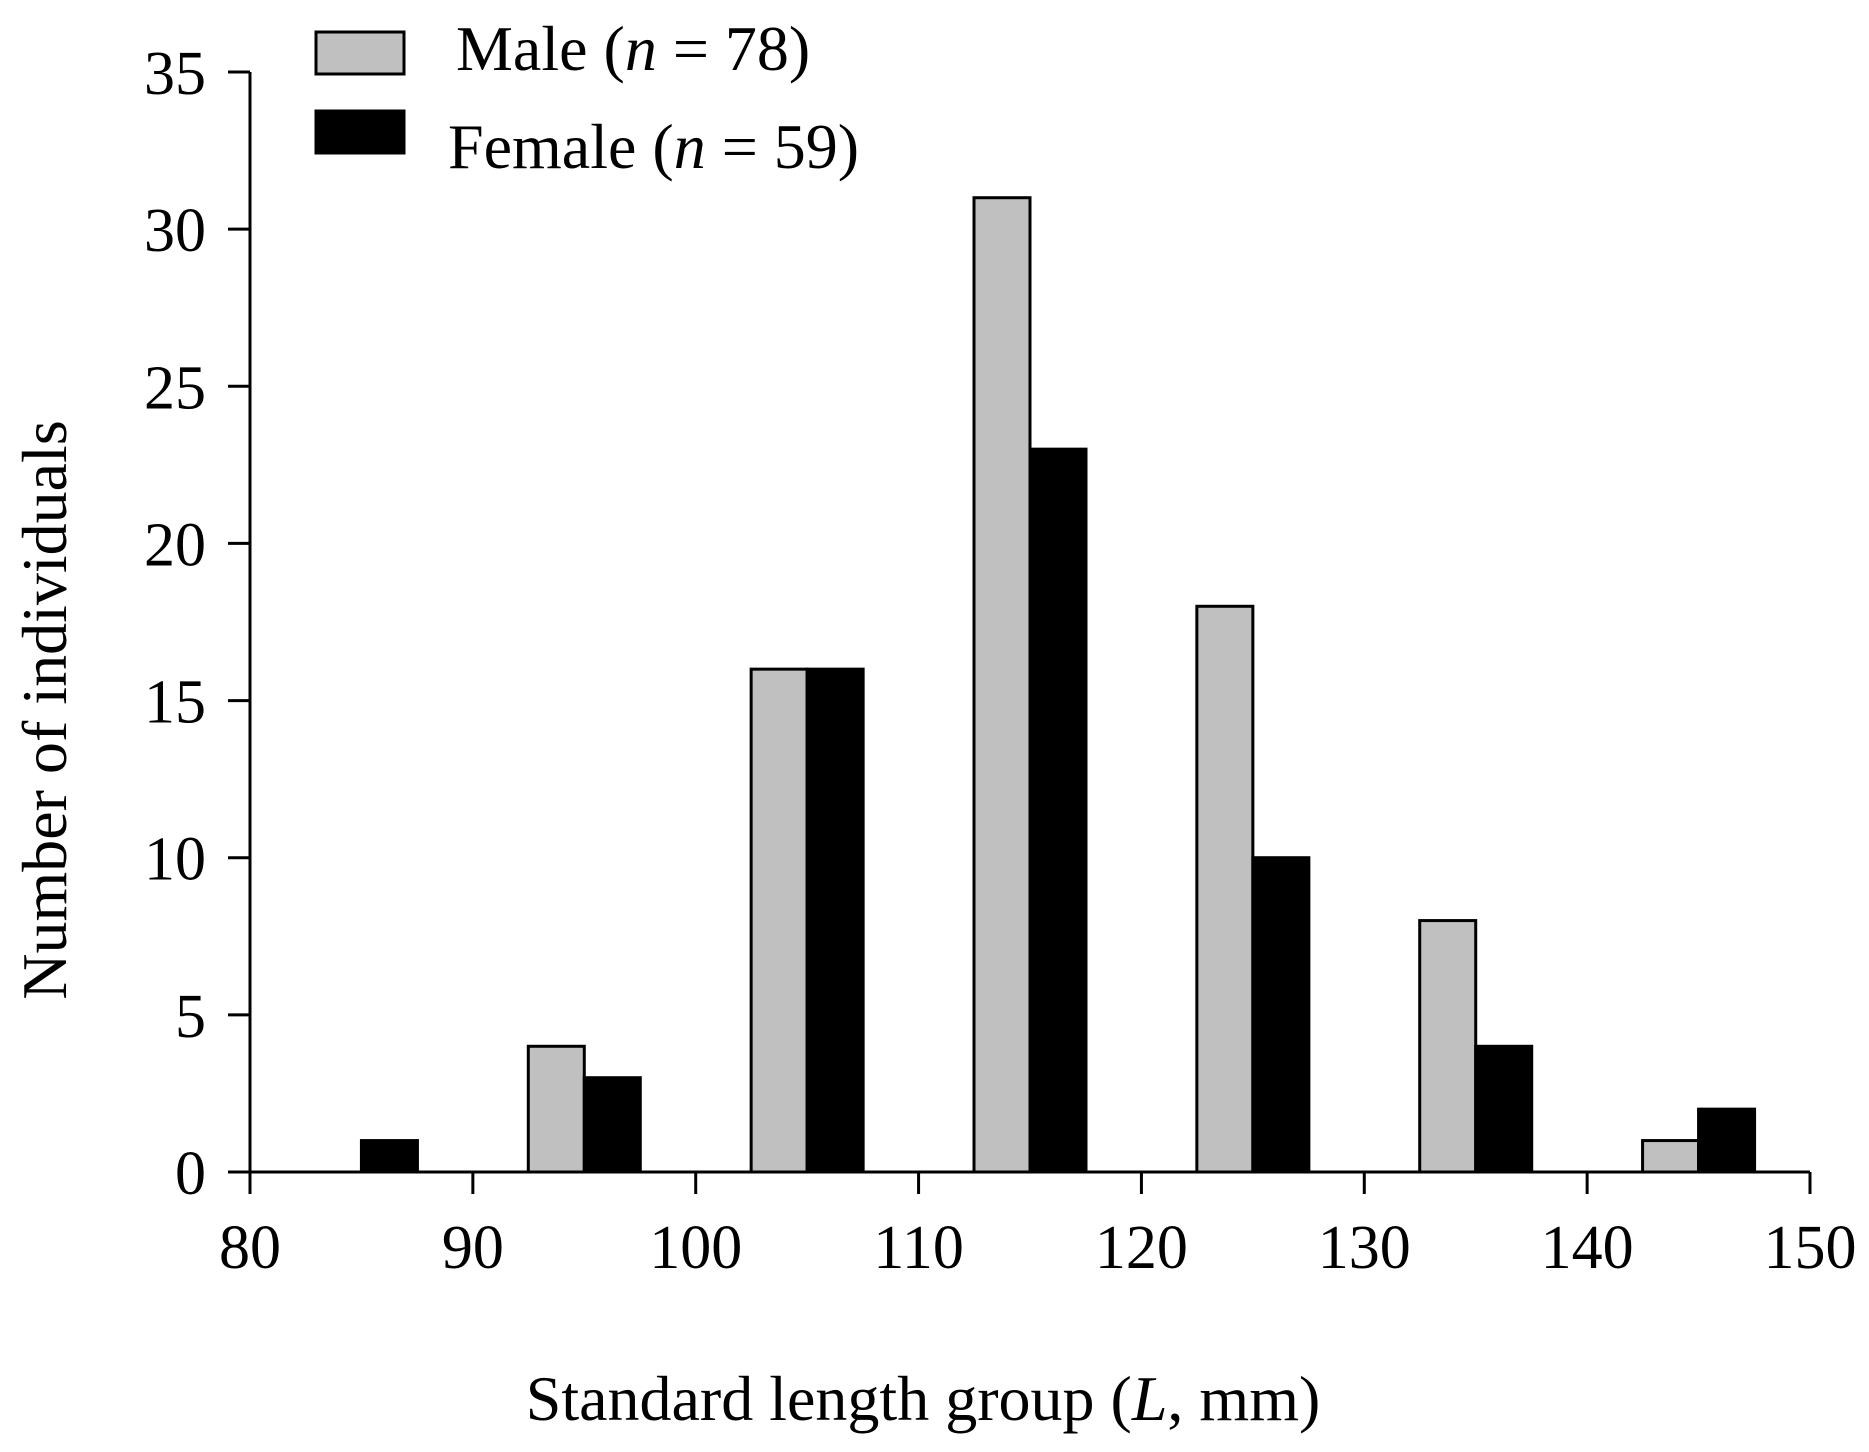 The width and height of the screenshot is (1869, 1452). I want to click on legend-label-female: Female (n = 59), so click(653, 146).